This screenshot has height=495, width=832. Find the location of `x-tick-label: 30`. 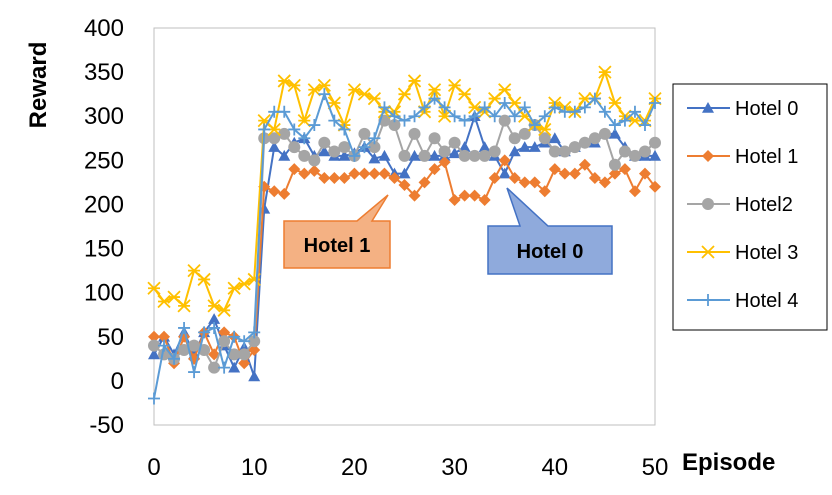

x-tick-label: 30 is located at coordinates (454, 467).